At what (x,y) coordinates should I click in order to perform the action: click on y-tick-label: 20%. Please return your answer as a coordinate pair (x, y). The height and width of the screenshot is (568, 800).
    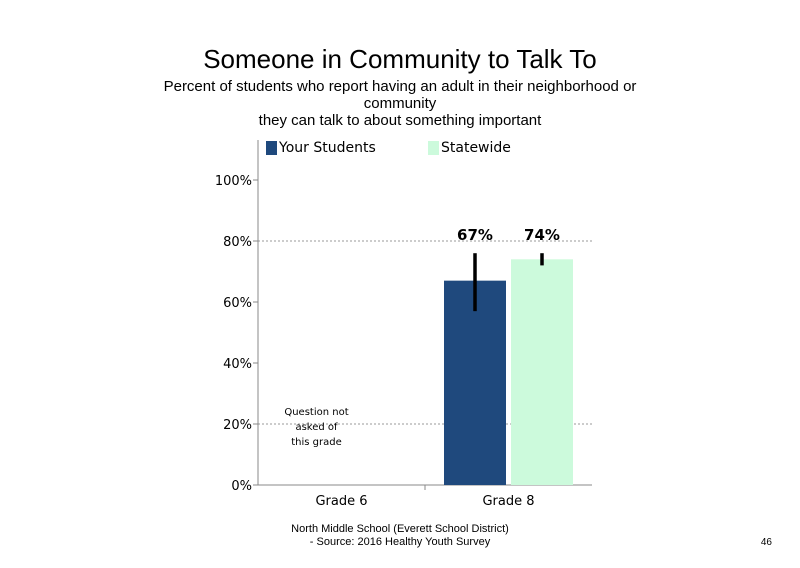
    Looking at the image, I should click on (237, 425).